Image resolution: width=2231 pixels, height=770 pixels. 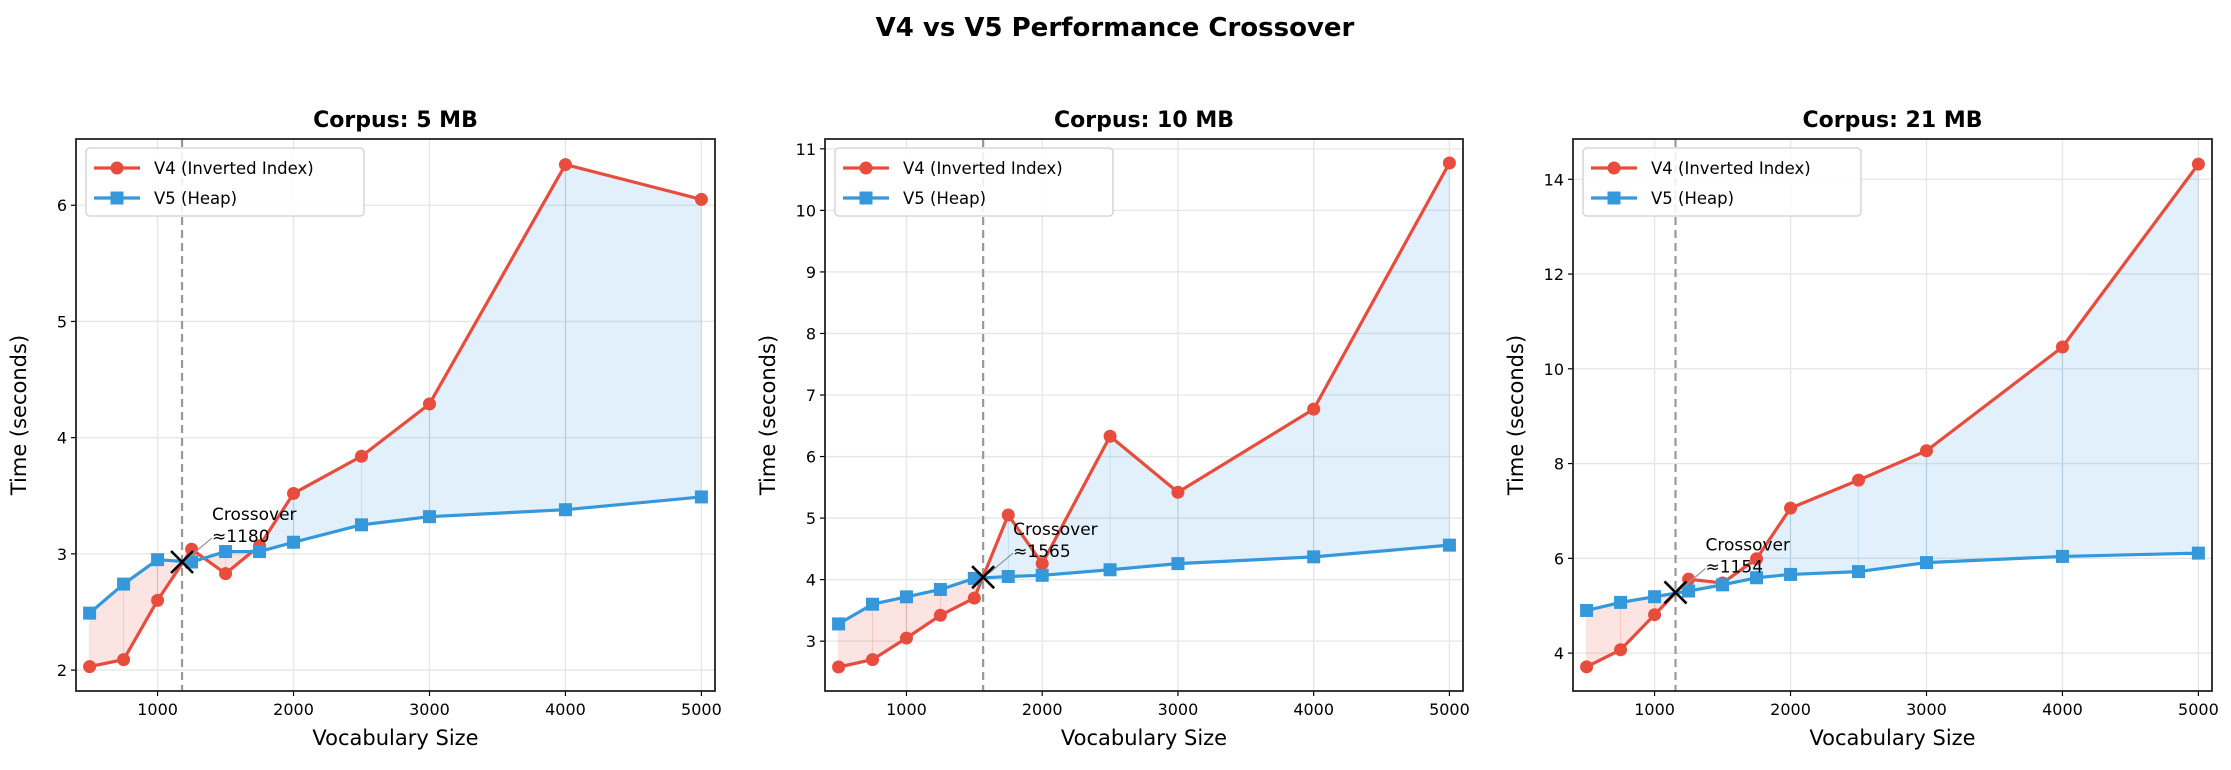 What do you see at coordinates (811, 641) in the screenshot?
I see `y-tick-label: 3` at bounding box center [811, 641].